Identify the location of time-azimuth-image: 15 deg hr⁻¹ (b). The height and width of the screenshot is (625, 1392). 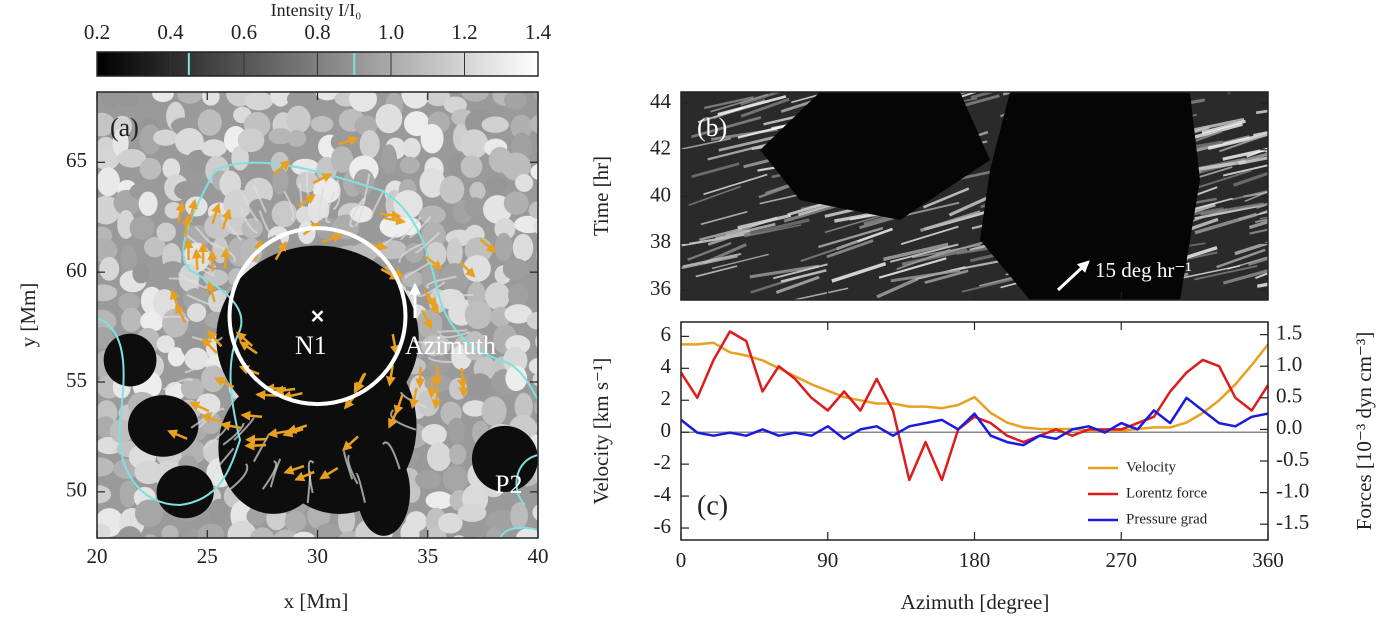
(974, 196).